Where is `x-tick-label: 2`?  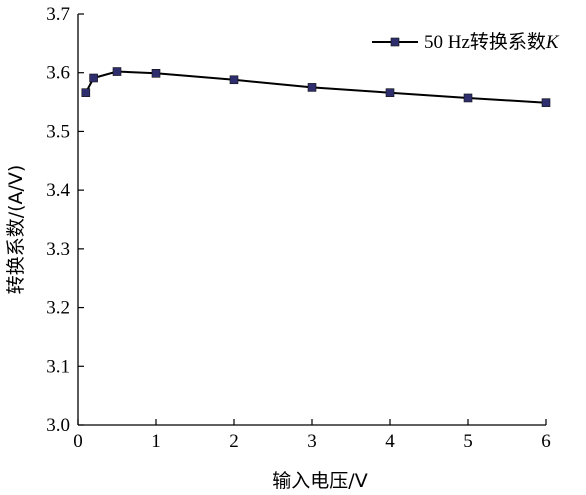
x-tick-label: 2 is located at coordinates (234, 441).